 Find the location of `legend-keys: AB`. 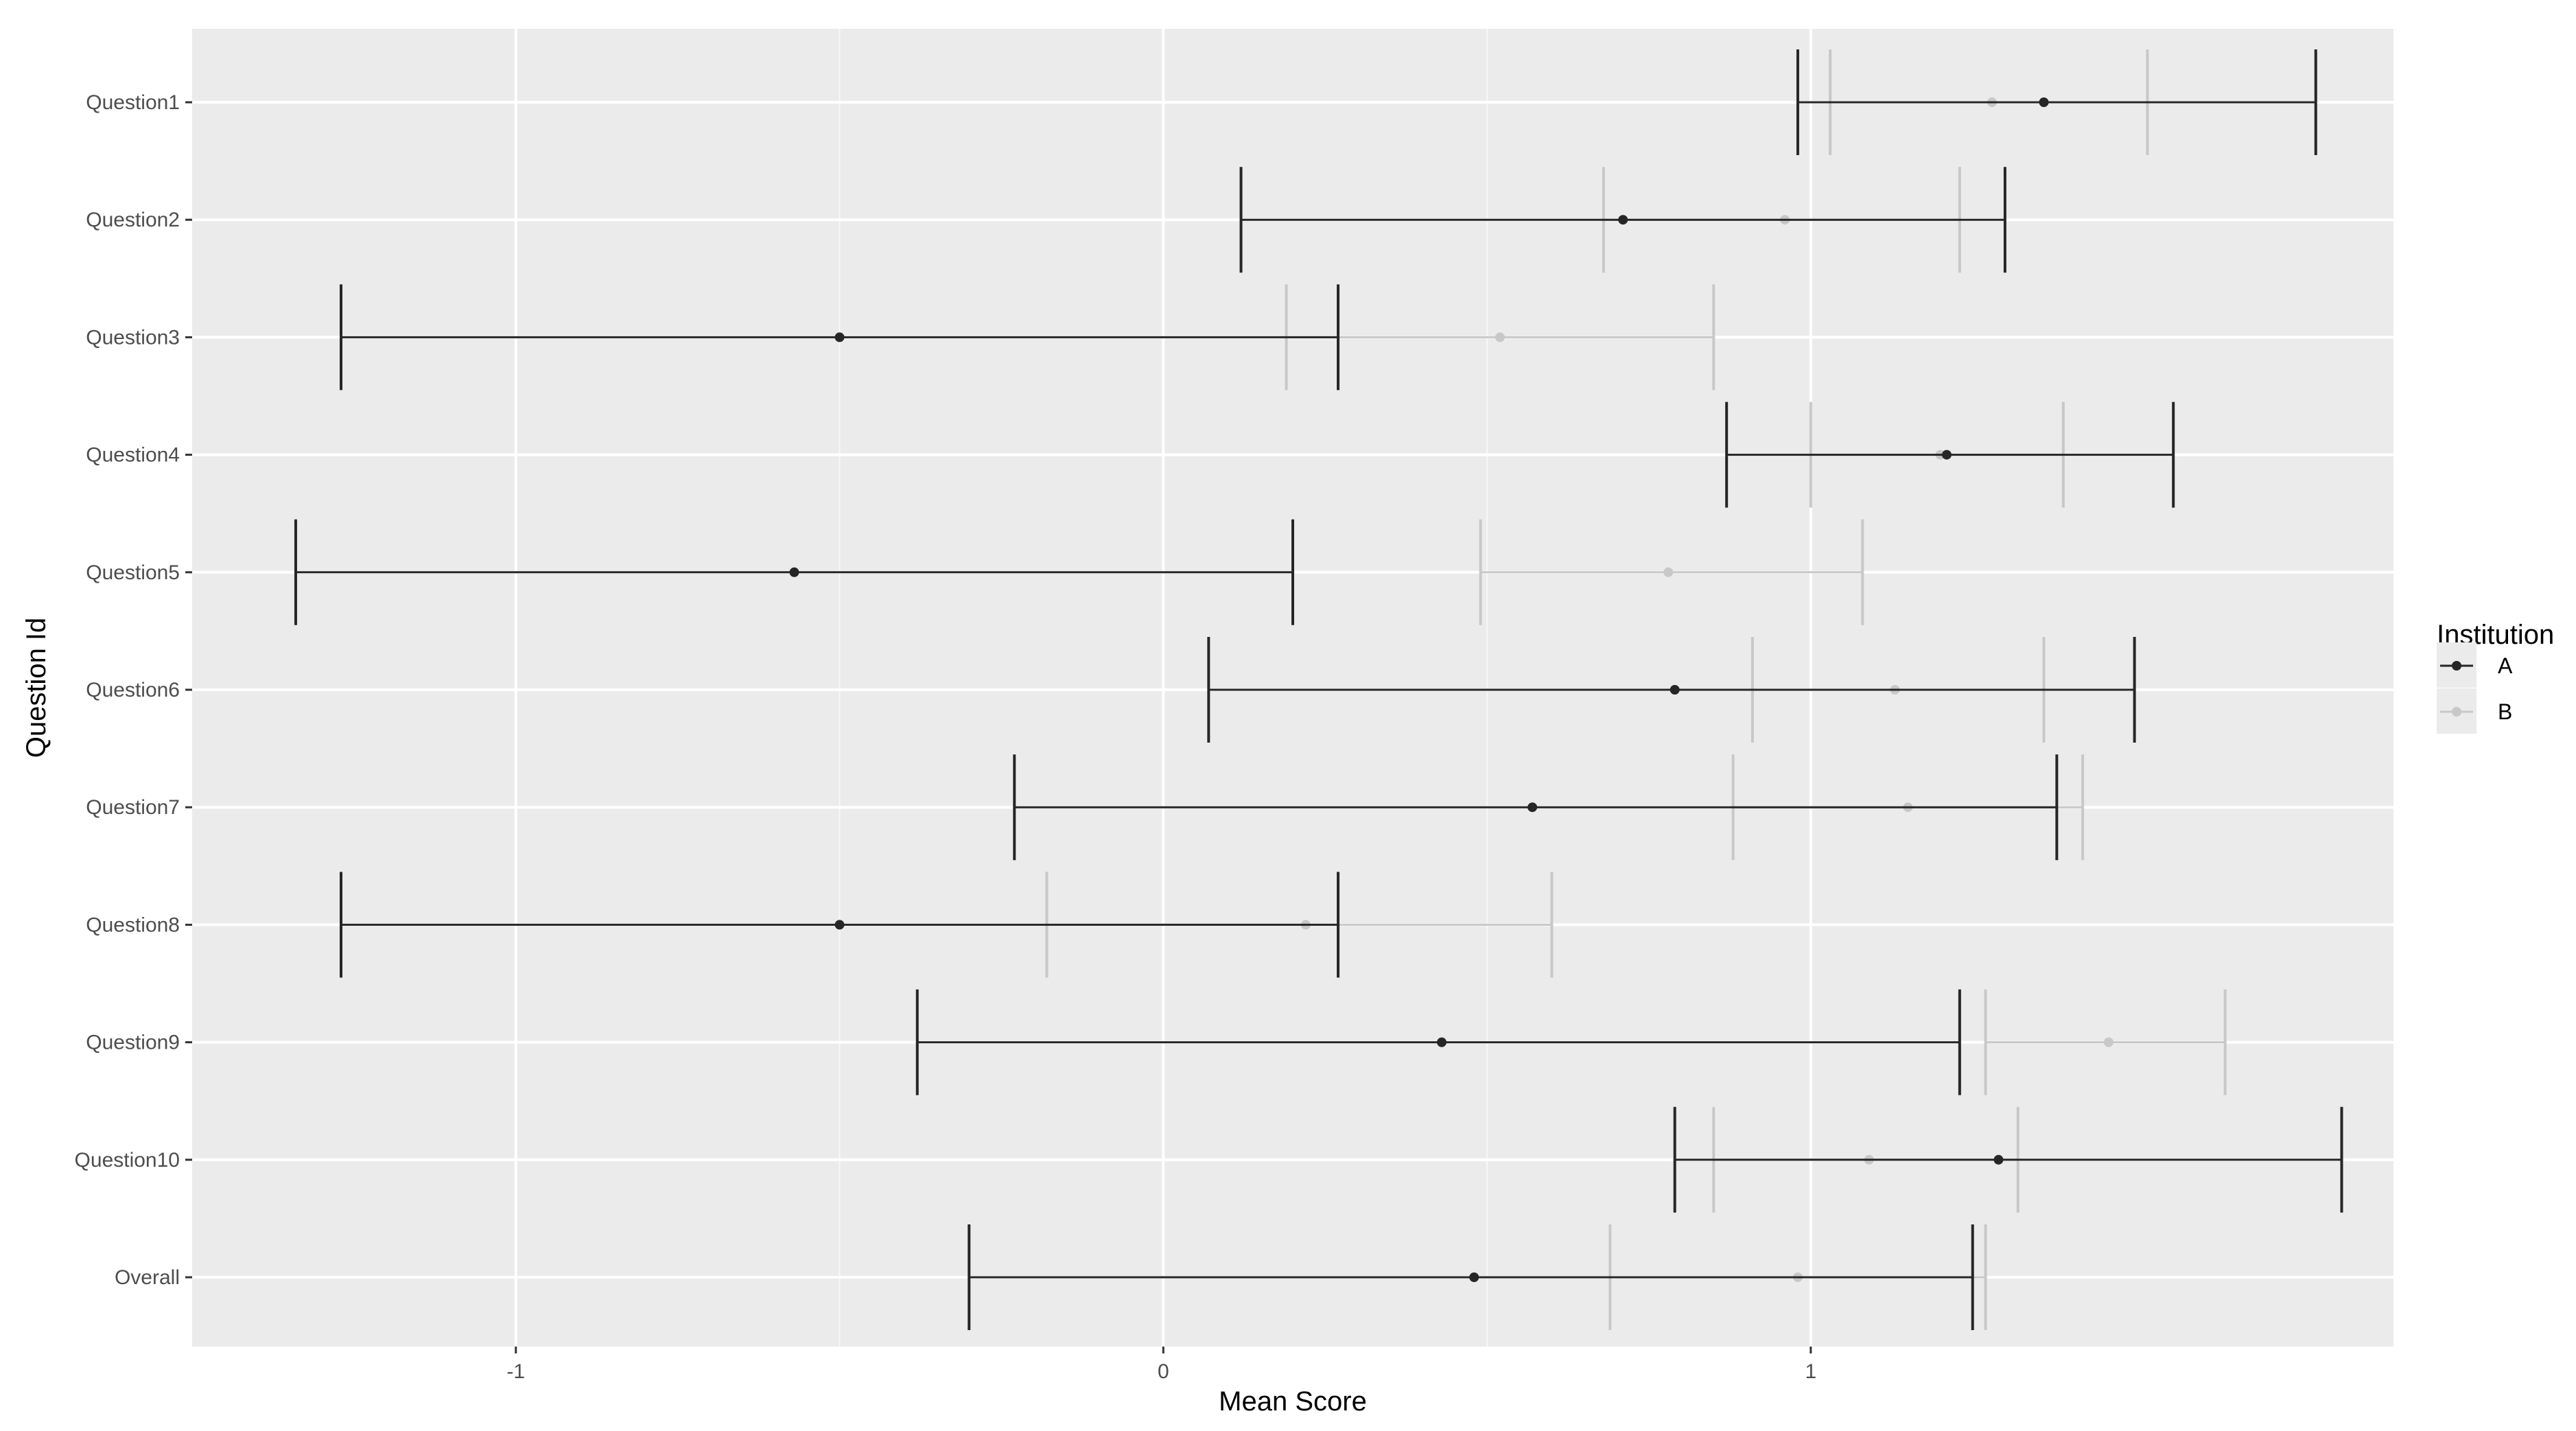

legend-keys: AB is located at coordinates (2475, 688).